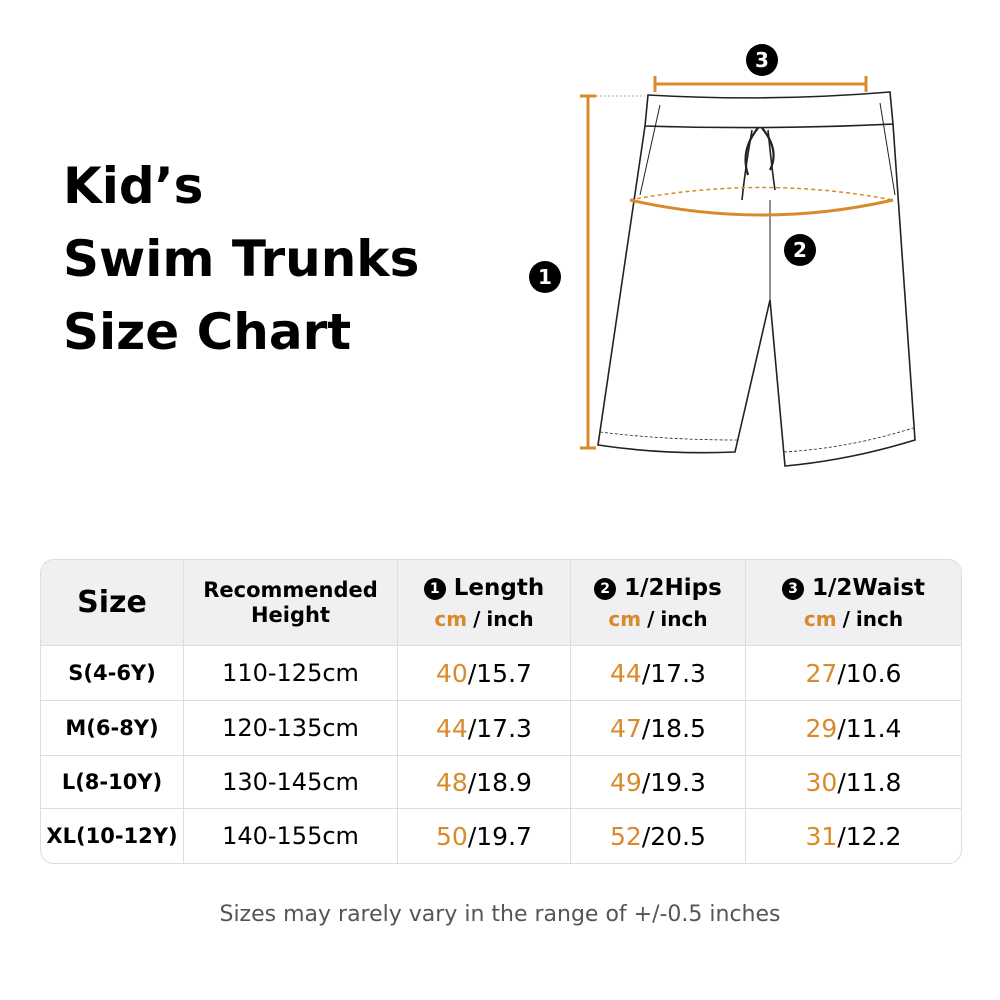 This screenshot has height=1000, width=1000. Describe the element at coordinates (853, 603) in the screenshot. I see `table-cell: 3 1/2Waist cm / inch` at that location.